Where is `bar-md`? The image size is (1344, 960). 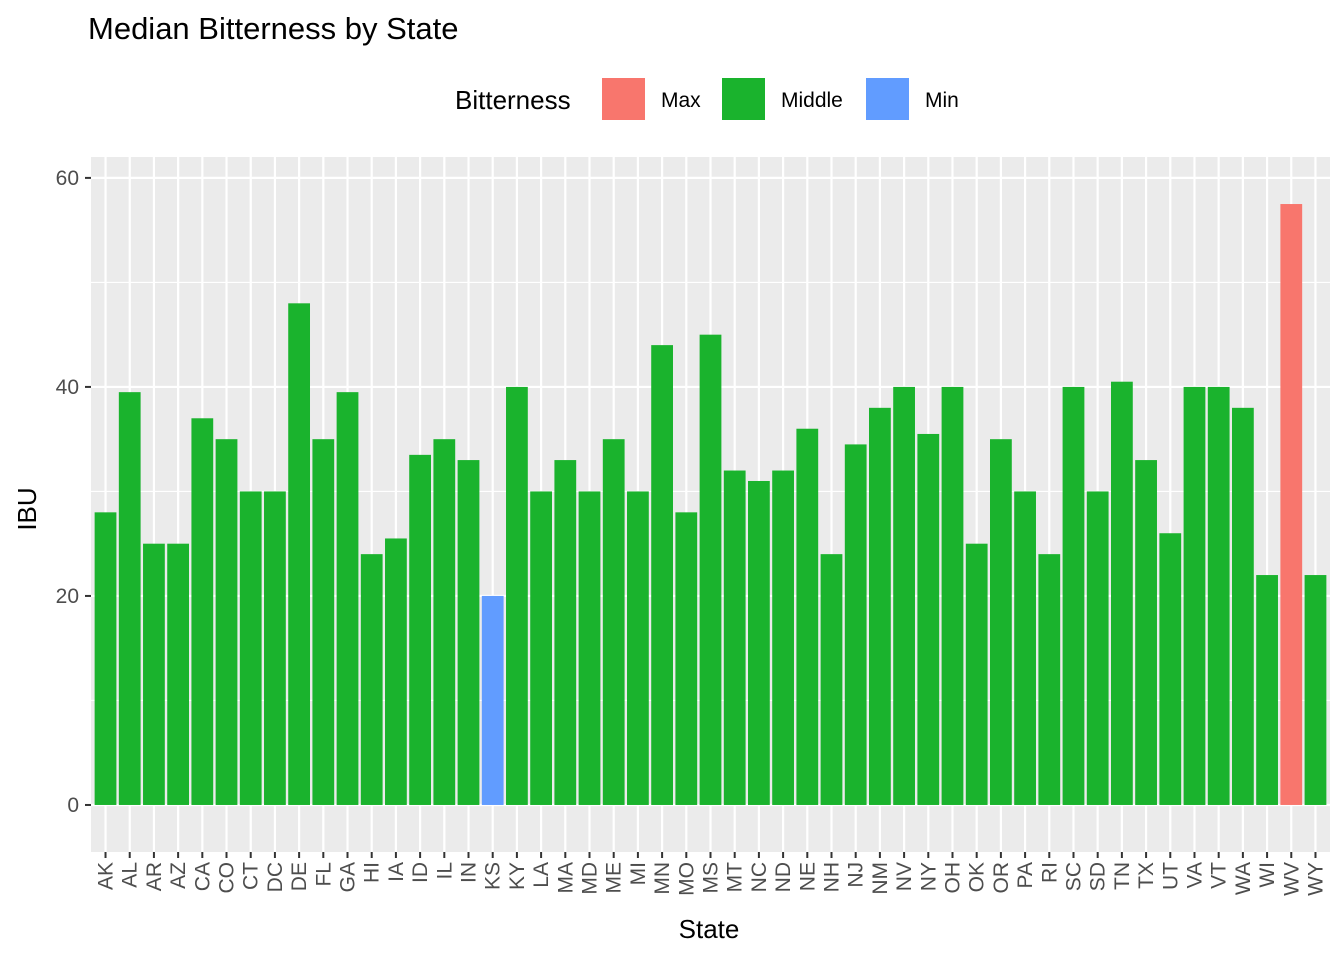
bar-md is located at coordinates (589, 648).